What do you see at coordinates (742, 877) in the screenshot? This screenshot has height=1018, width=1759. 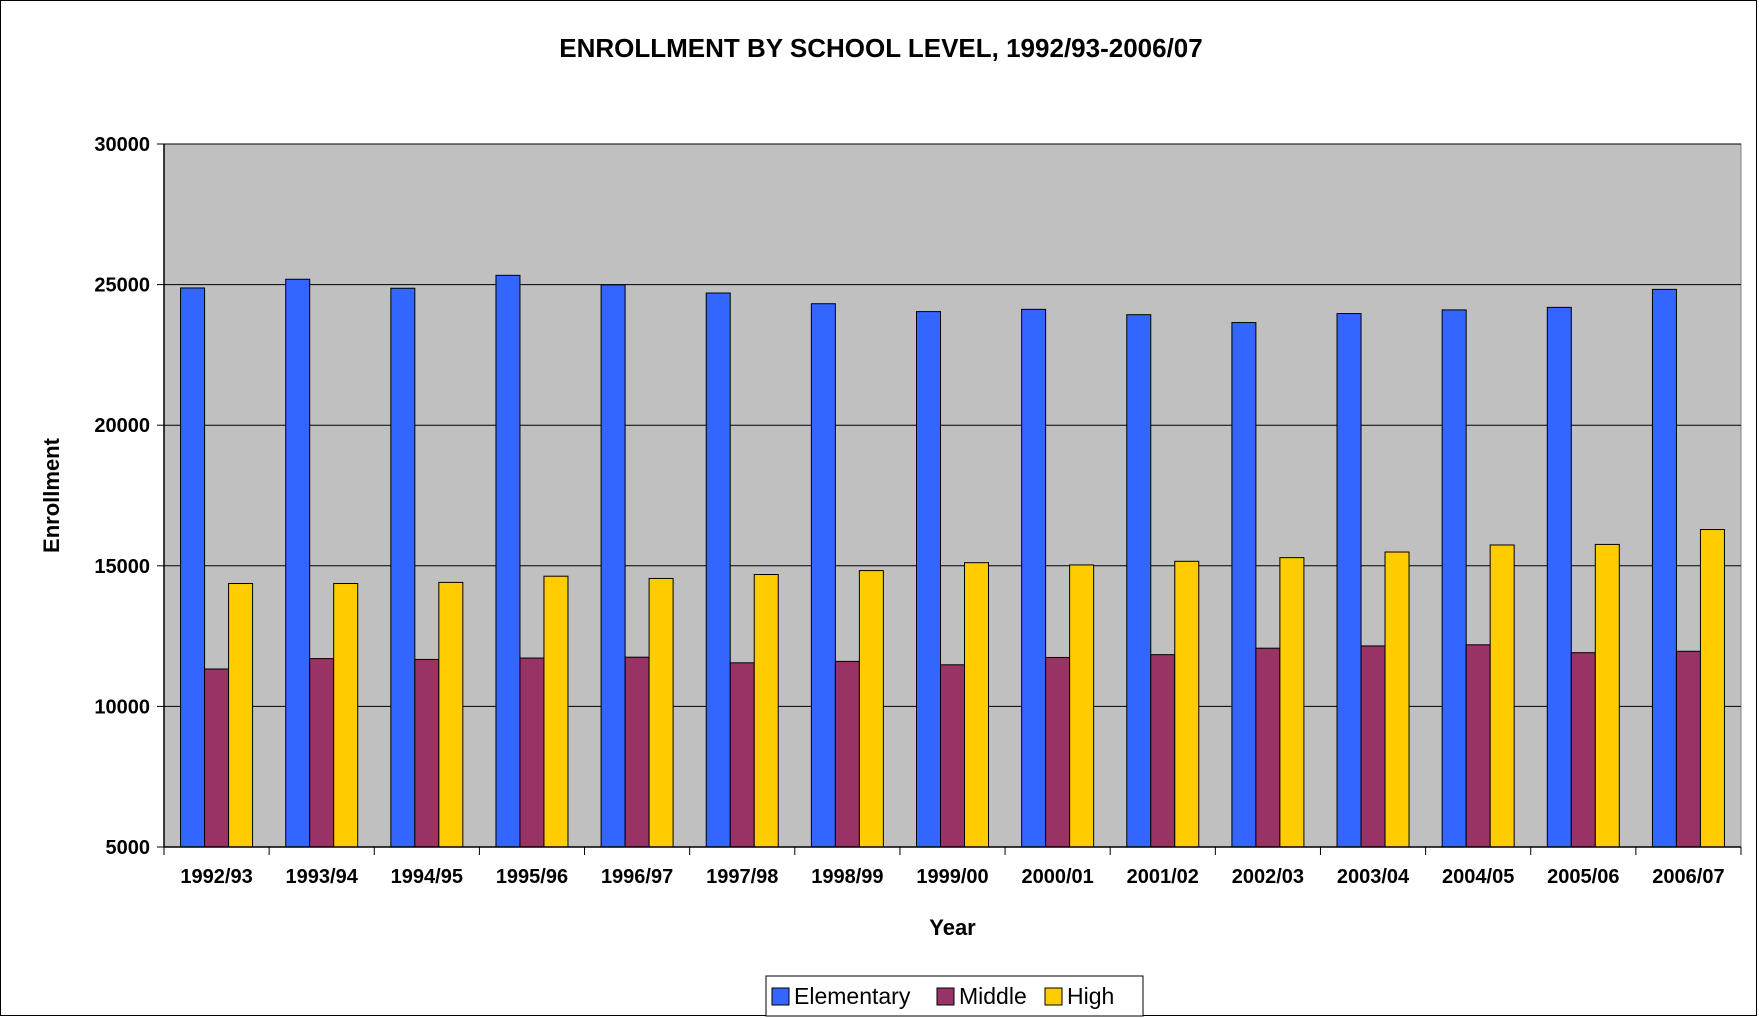 I see `x-tick-label: 1997/98` at bounding box center [742, 877].